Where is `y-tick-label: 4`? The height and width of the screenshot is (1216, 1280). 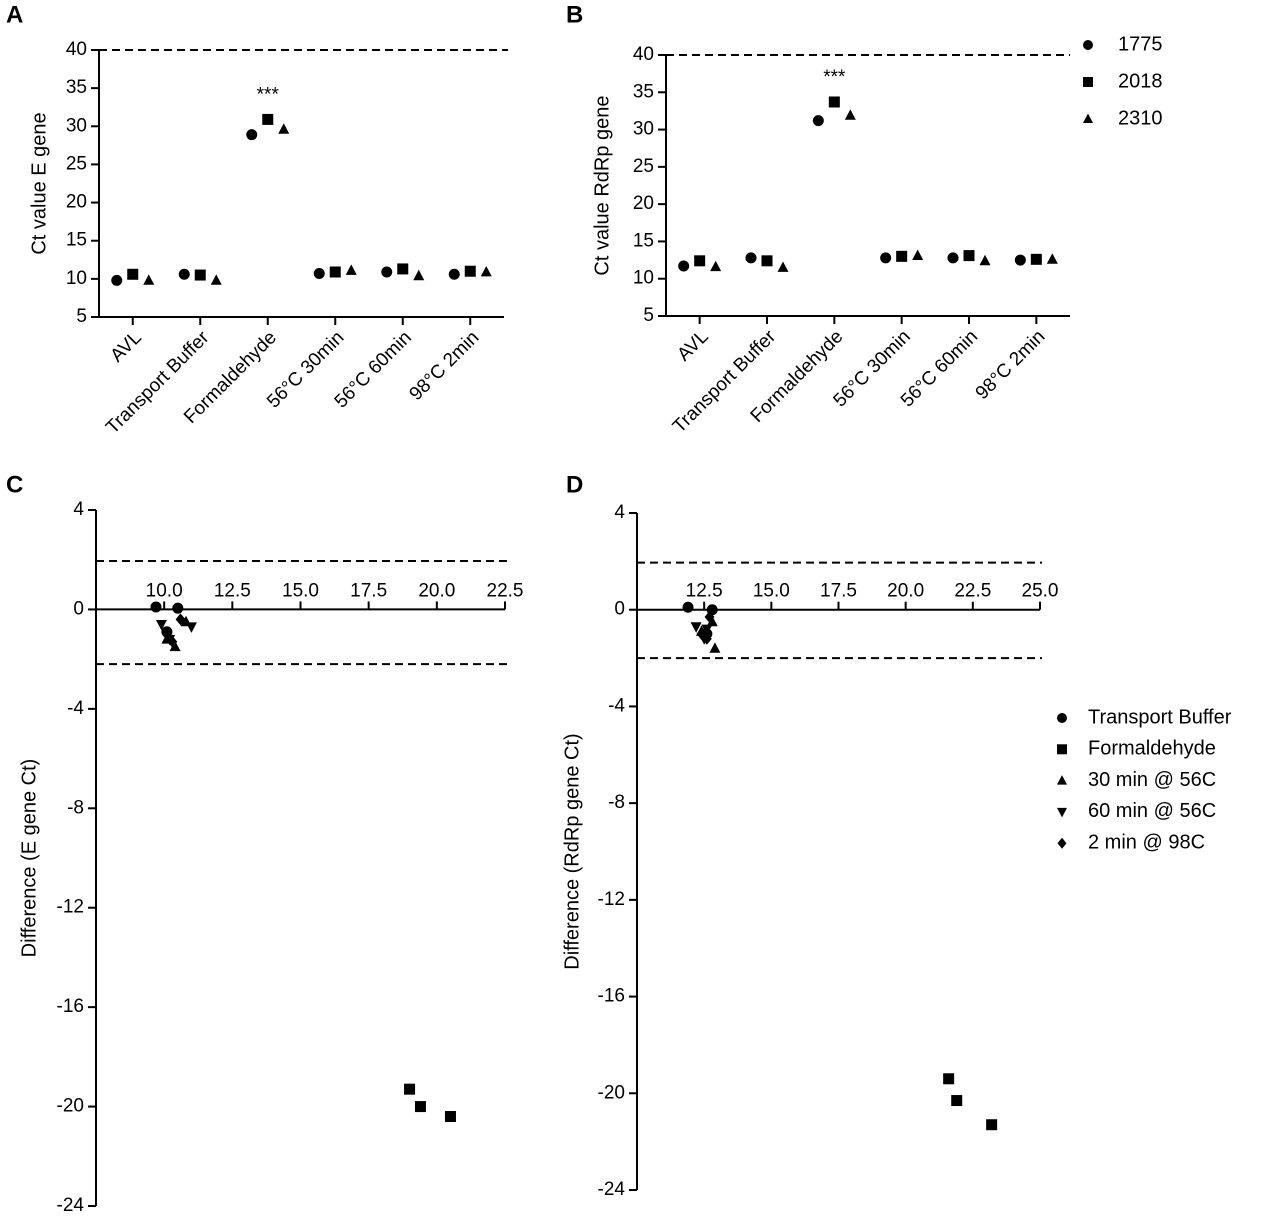 y-tick-label: 4 is located at coordinates (78, 509).